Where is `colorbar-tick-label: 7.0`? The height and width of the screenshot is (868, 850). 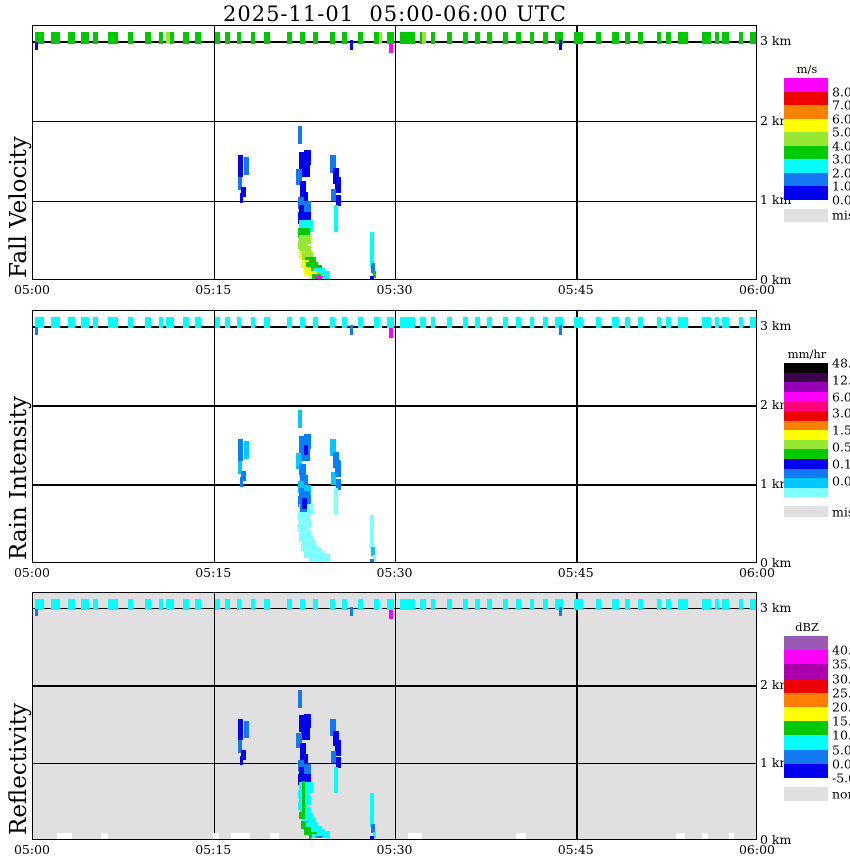 colorbar-tick-label: 7.0 is located at coordinates (841, 105).